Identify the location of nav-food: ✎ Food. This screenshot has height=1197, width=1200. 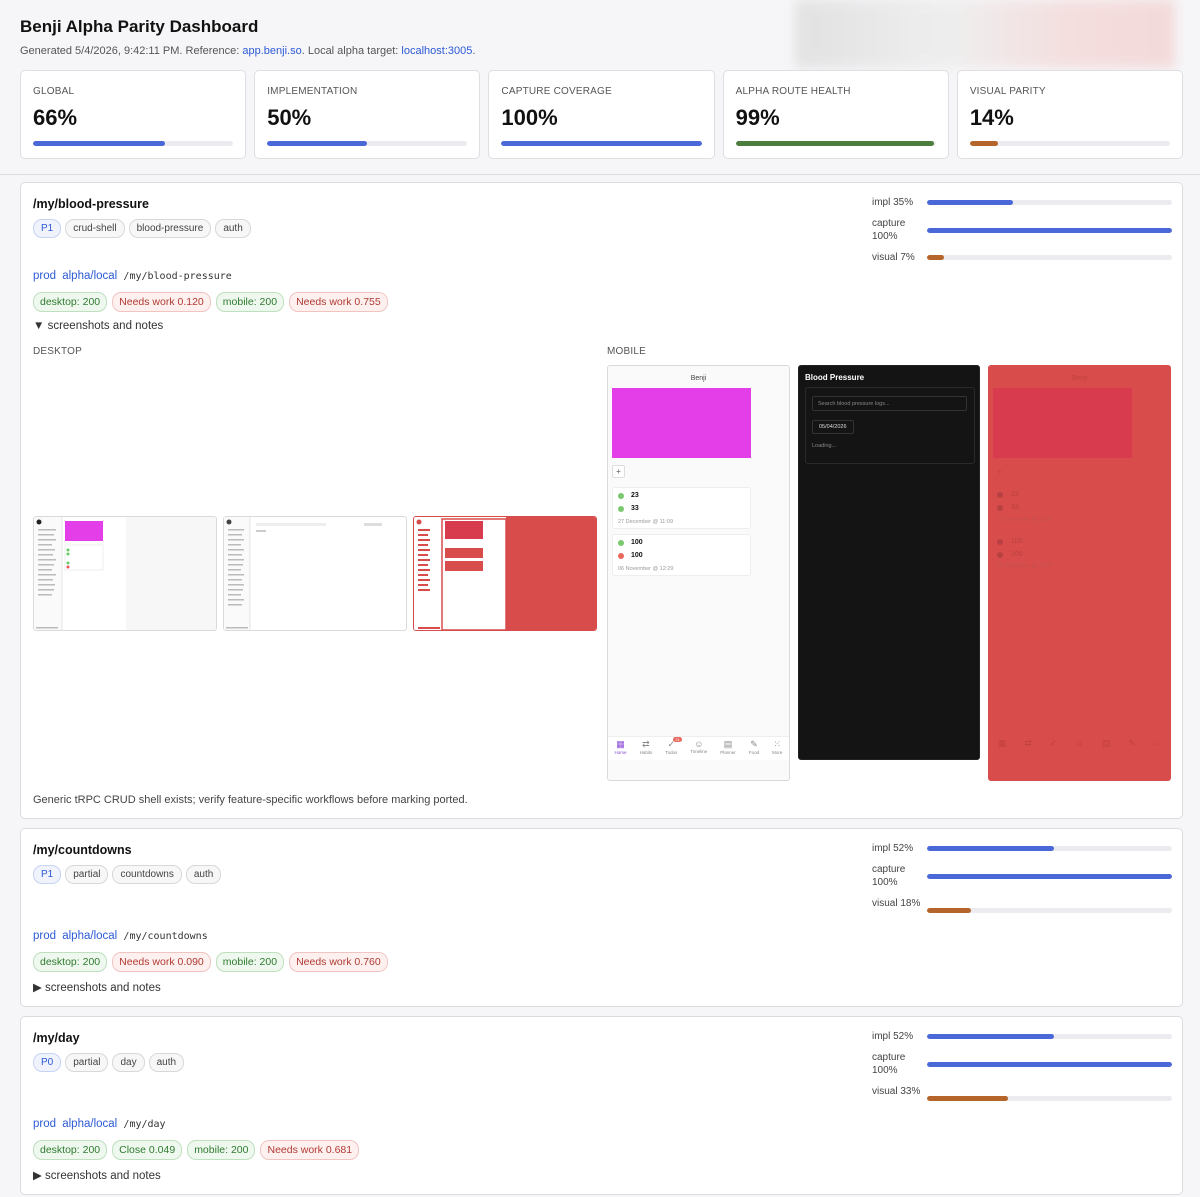
(754, 747).